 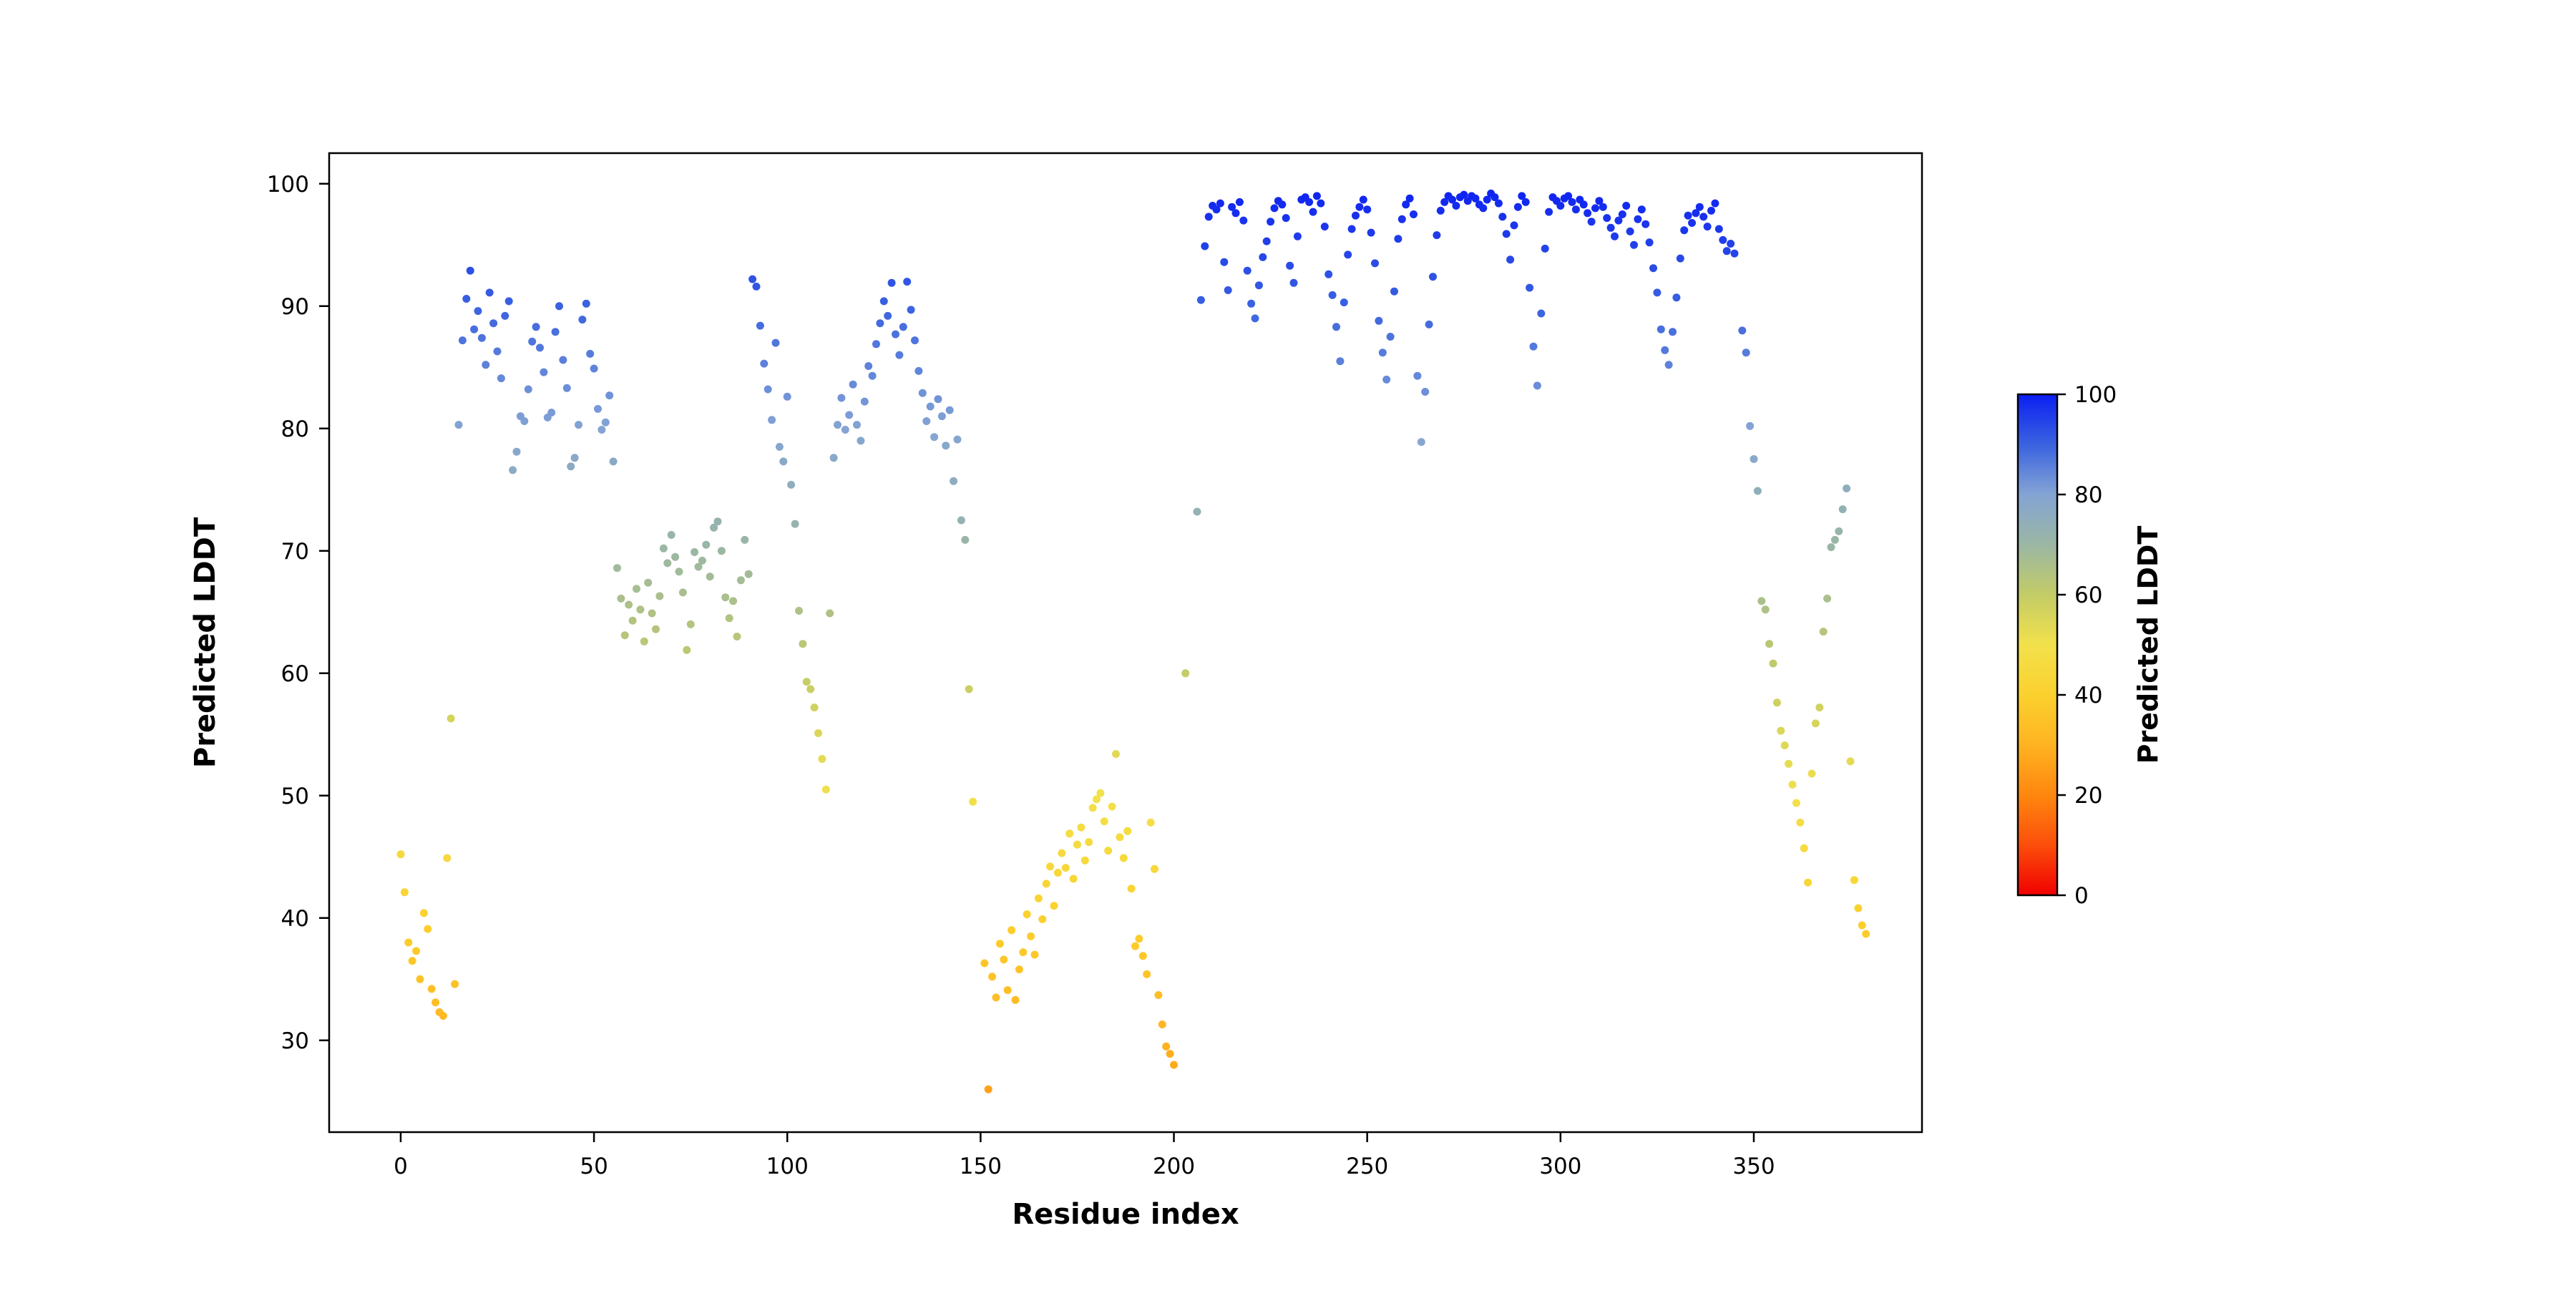 What do you see at coordinates (1753, 1166) in the screenshot?
I see `x-tick-label: 350` at bounding box center [1753, 1166].